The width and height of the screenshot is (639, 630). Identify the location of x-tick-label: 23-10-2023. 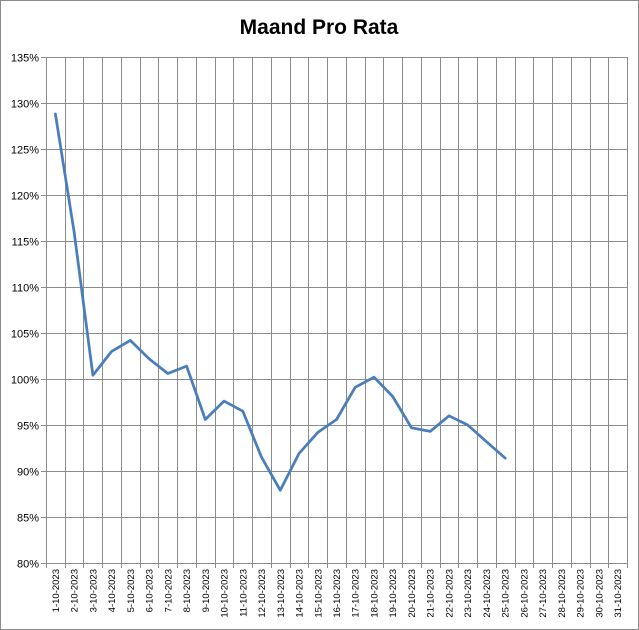
(468, 593).